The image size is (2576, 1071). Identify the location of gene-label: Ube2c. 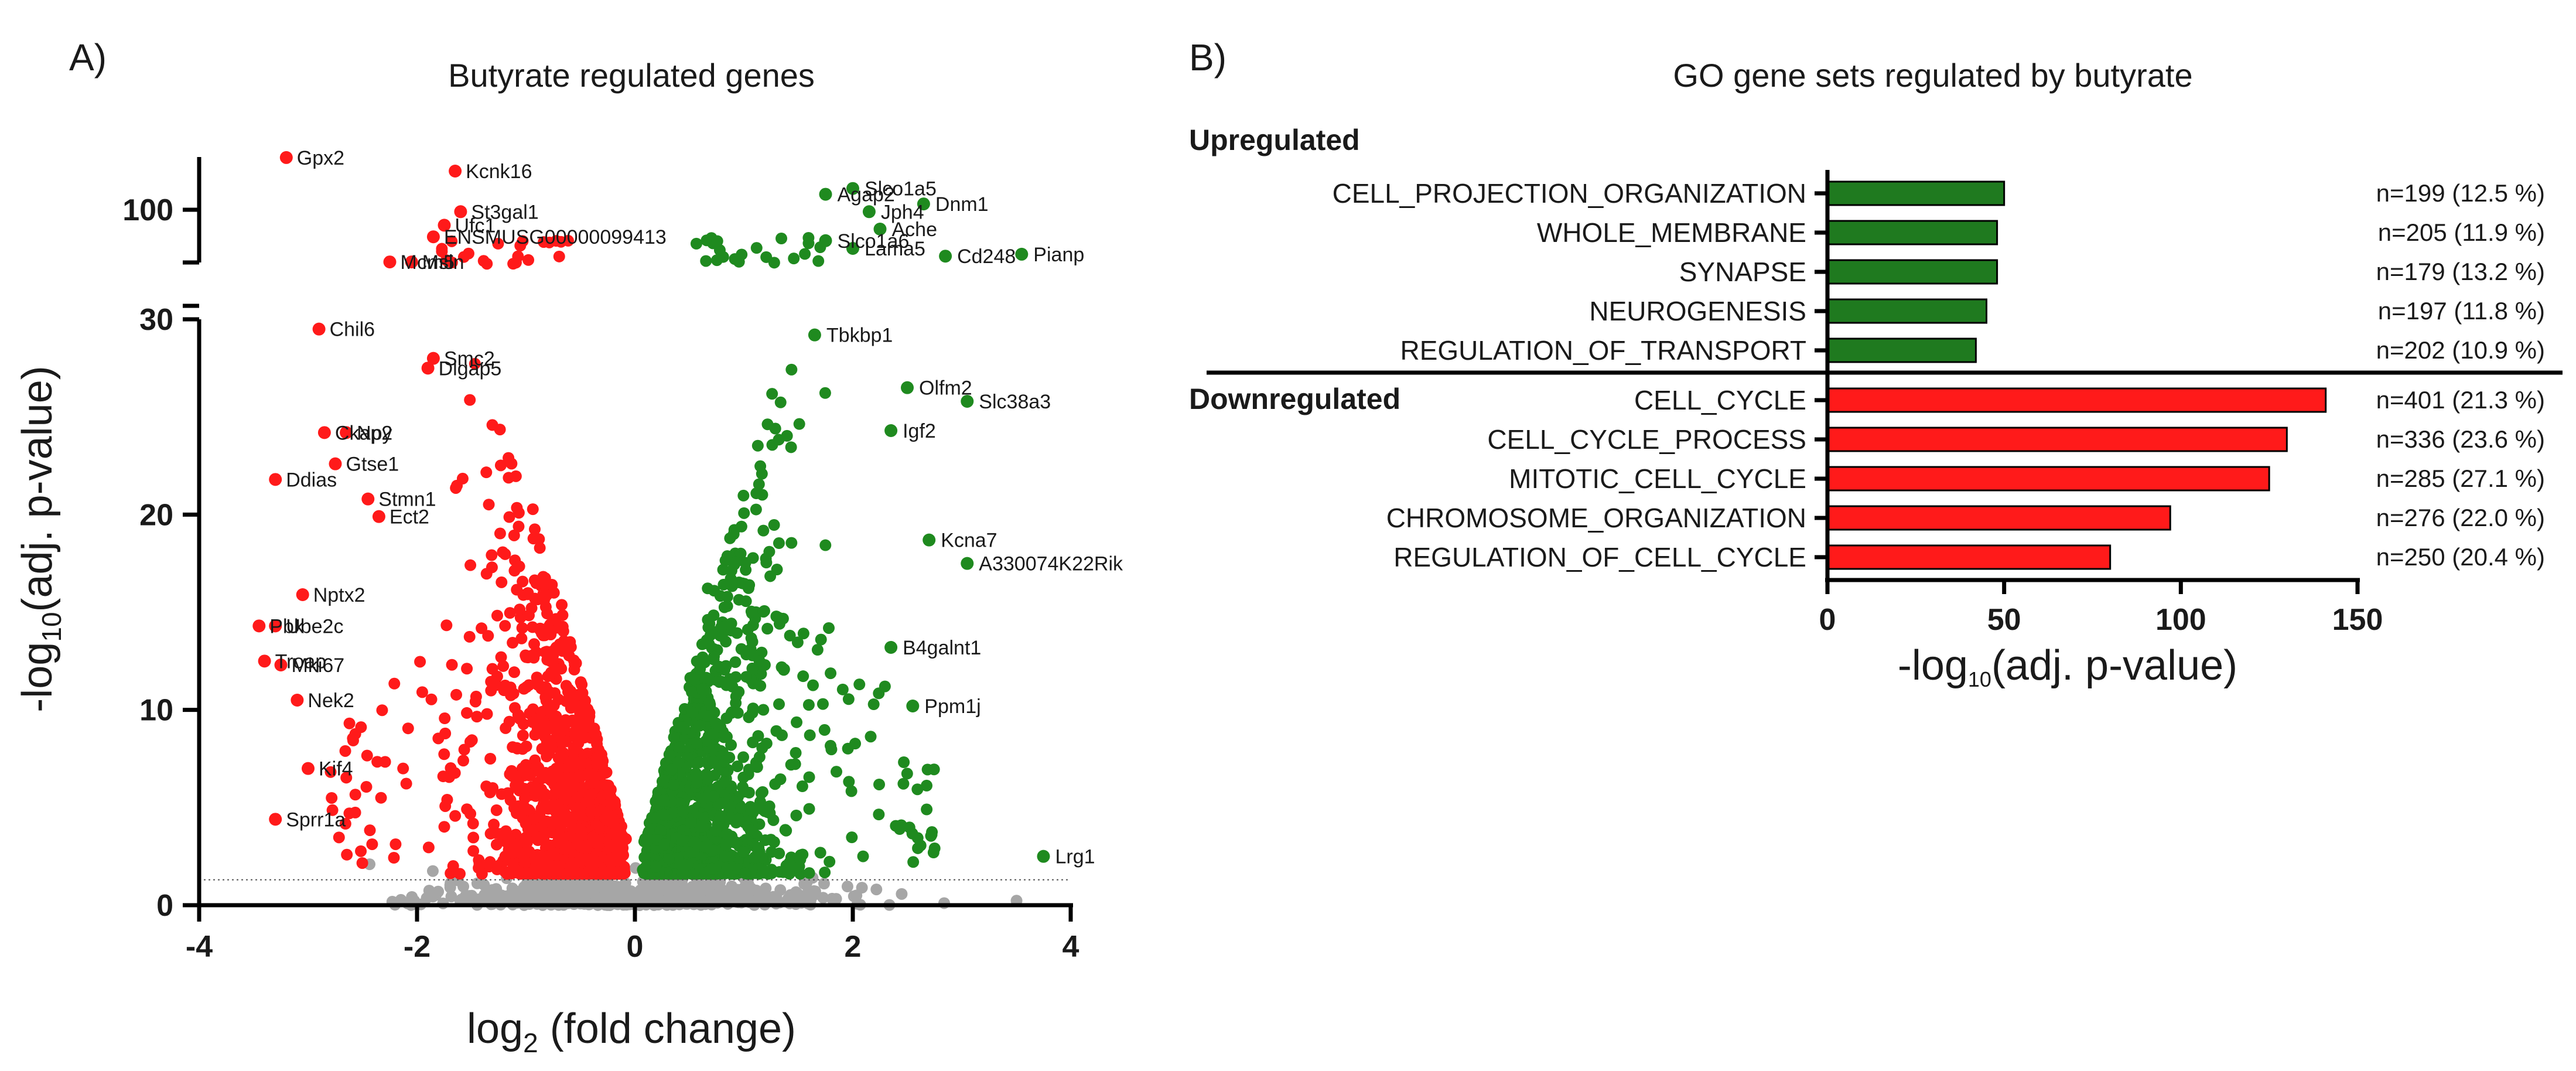
(314, 626).